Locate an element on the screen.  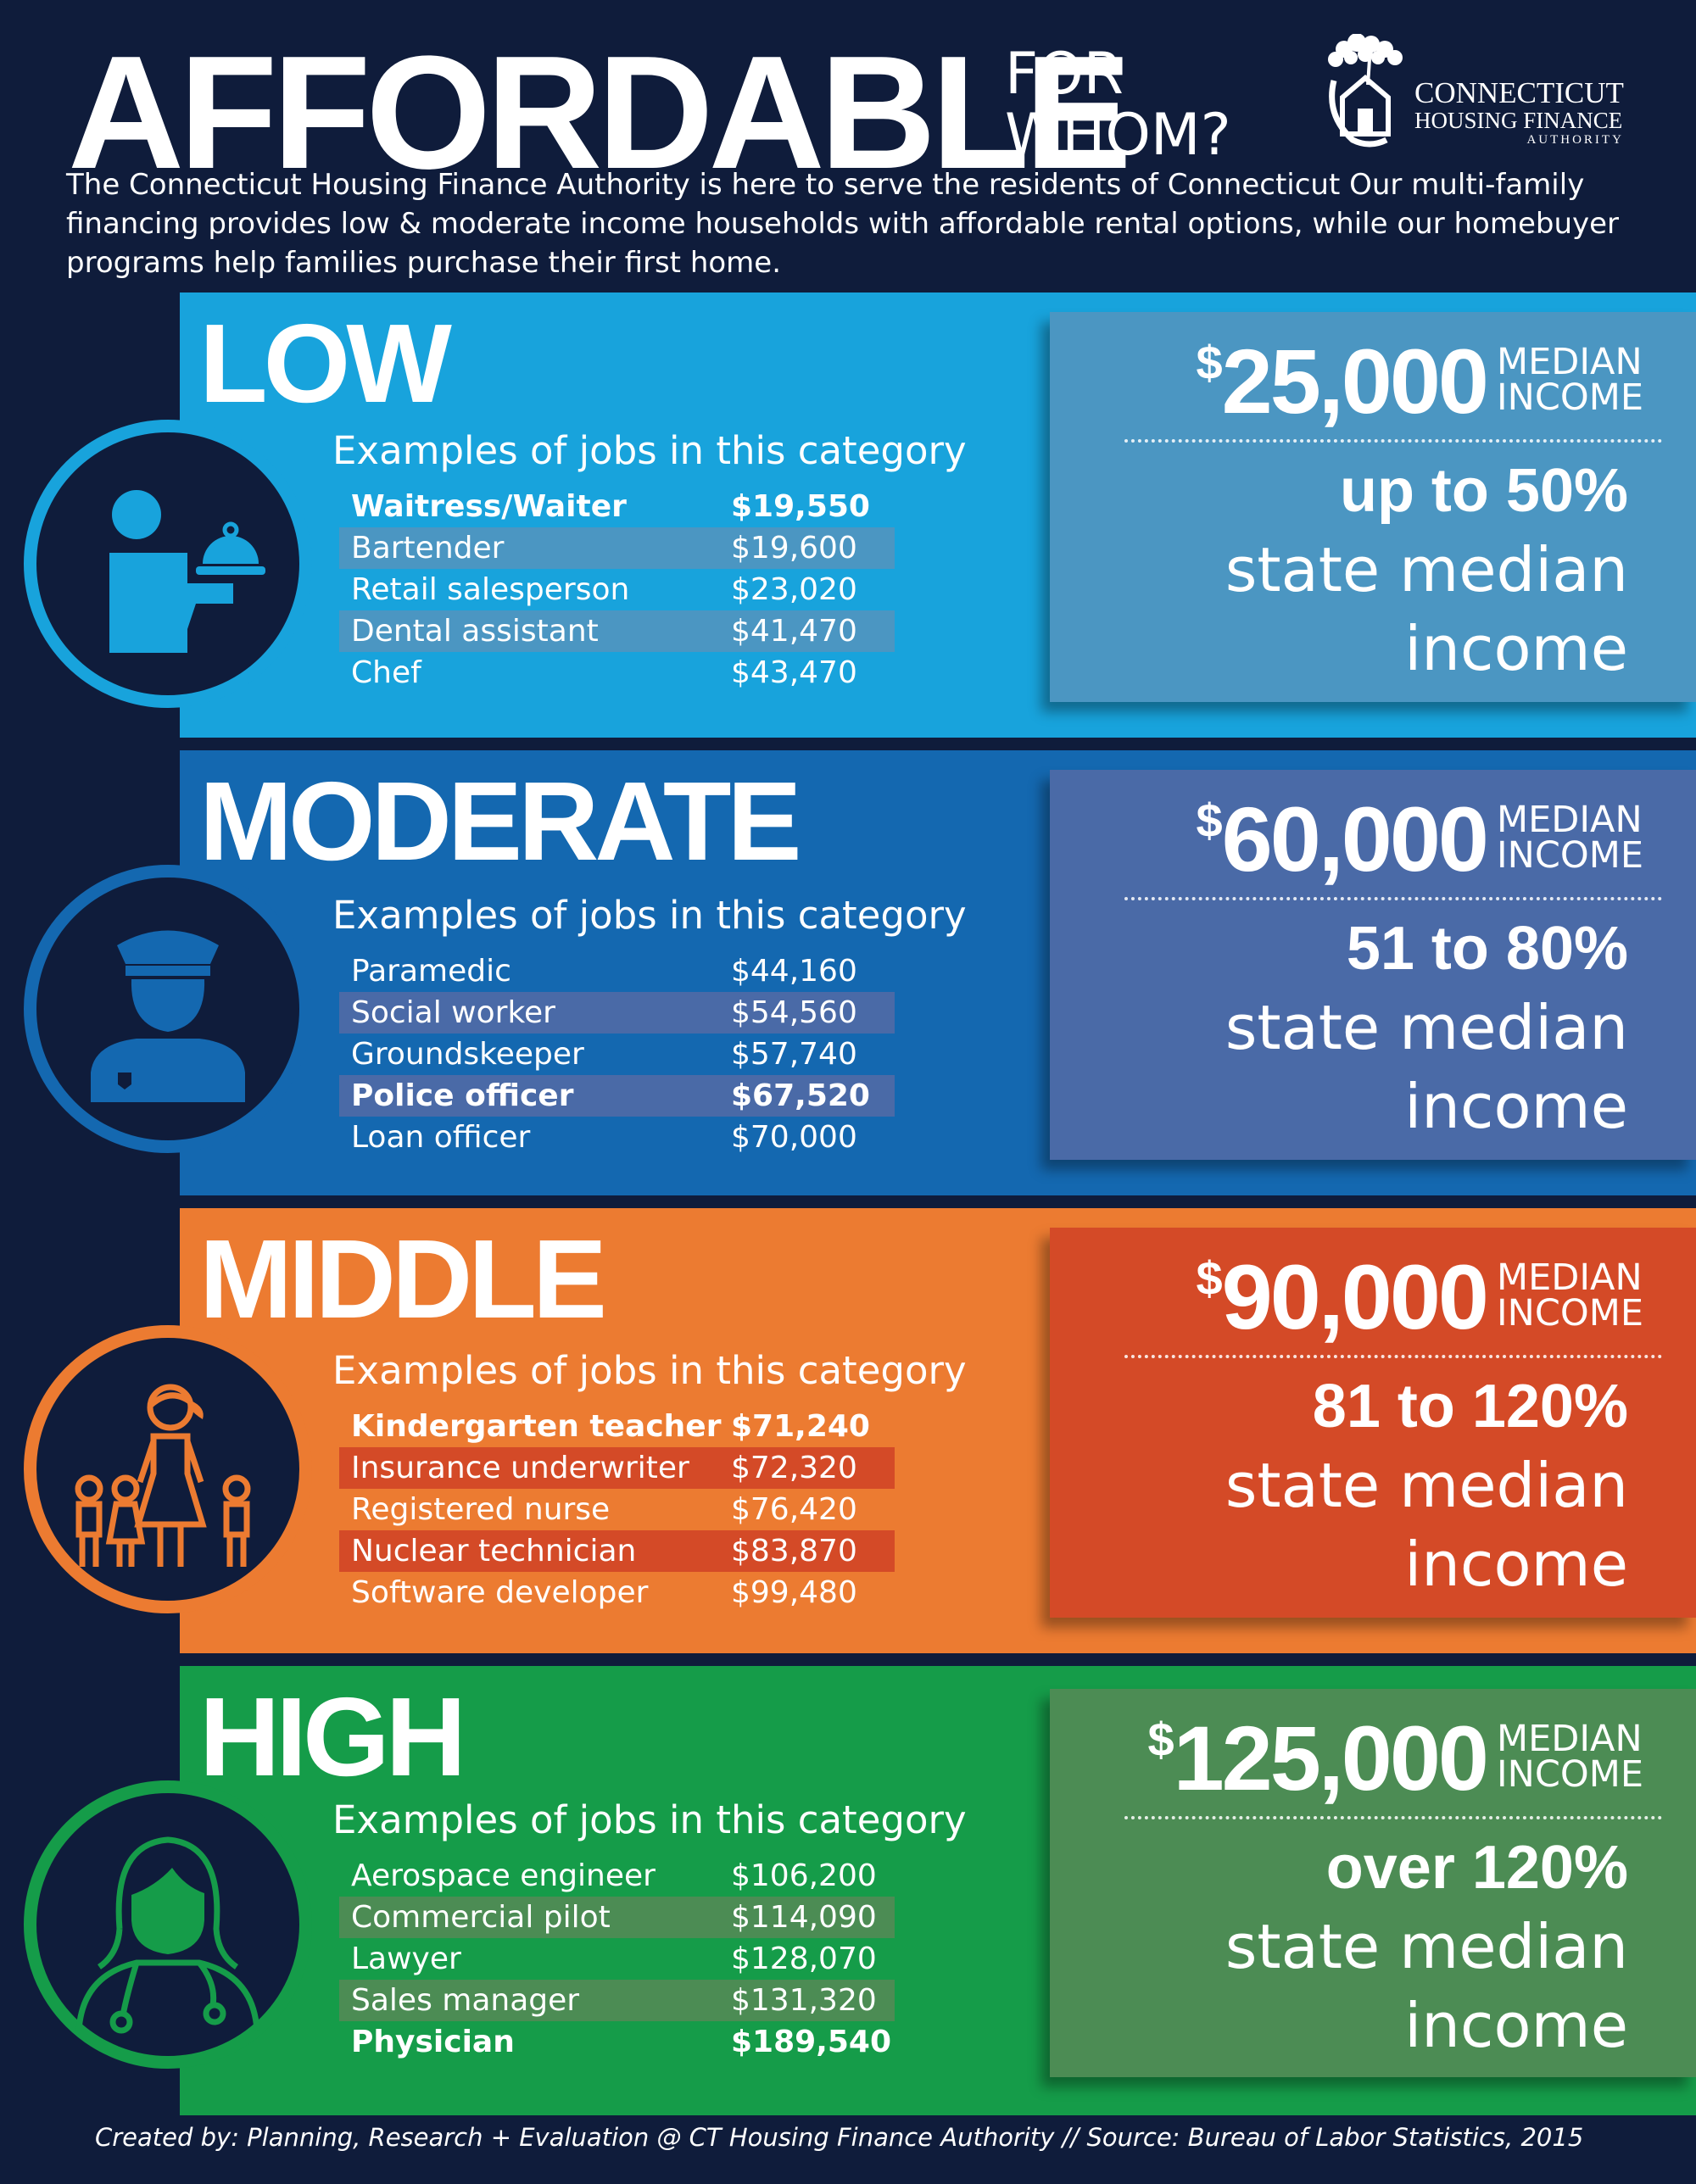
job-salary: $114,090 is located at coordinates (804, 1917).